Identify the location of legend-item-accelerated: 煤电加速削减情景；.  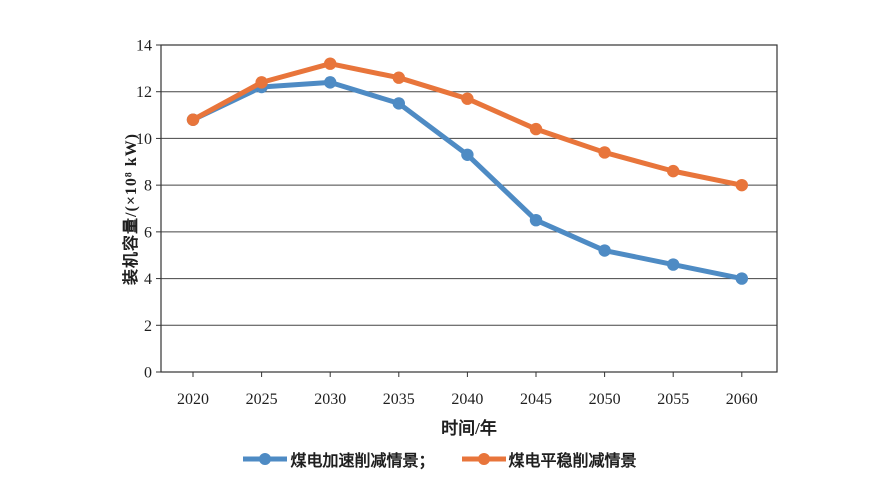
(338, 459).